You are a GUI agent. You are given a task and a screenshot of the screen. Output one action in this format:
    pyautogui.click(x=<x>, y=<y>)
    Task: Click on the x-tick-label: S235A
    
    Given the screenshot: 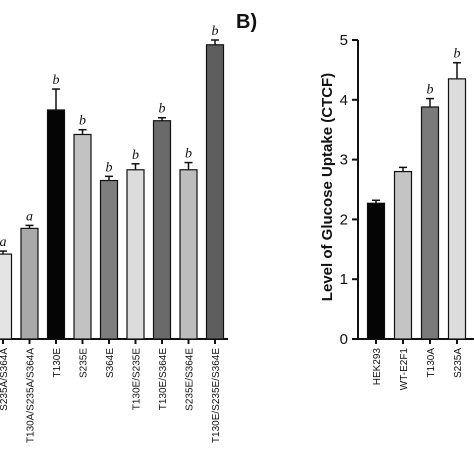 What is the action you would take?
    pyautogui.click(x=458, y=363)
    